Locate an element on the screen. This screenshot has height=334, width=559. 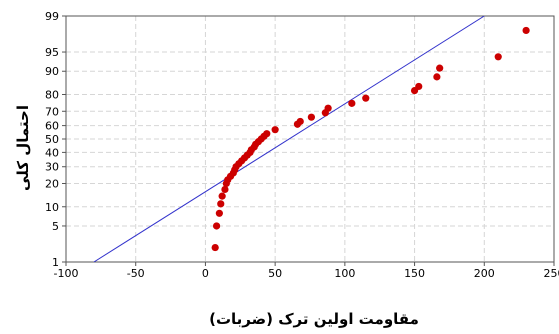
y-tick-label: 30 is located at coordinates (52, 167).